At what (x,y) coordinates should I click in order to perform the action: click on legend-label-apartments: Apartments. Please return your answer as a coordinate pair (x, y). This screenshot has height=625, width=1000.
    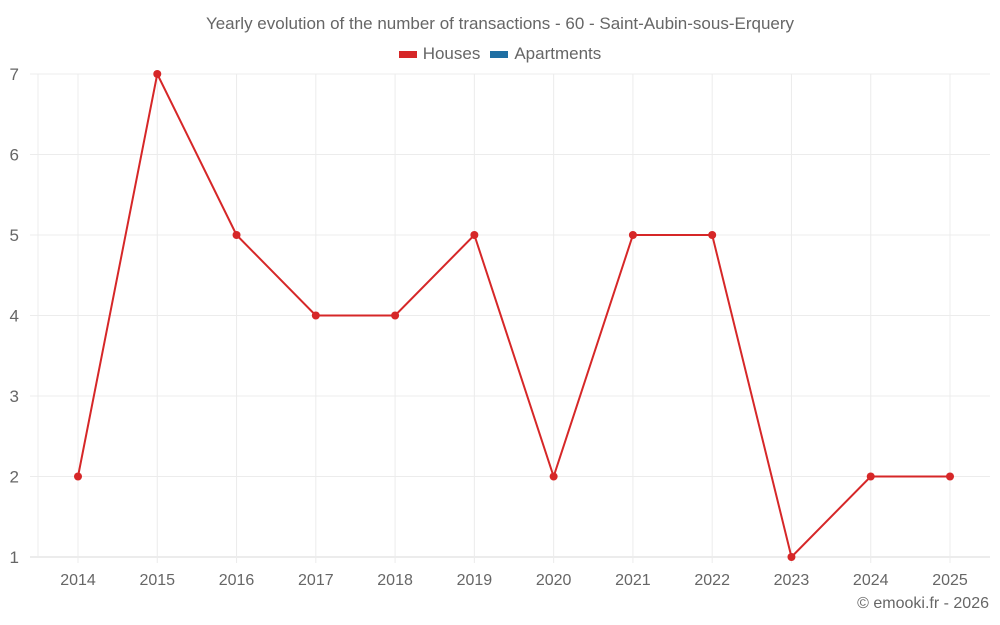
    Looking at the image, I should click on (558, 53).